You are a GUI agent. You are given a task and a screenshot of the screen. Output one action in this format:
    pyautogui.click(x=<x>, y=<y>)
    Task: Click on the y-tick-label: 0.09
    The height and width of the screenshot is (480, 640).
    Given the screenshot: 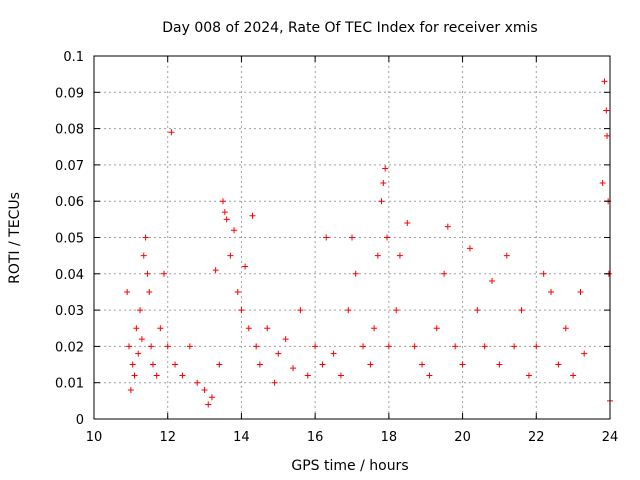 What is the action you would take?
    pyautogui.click(x=69, y=93)
    